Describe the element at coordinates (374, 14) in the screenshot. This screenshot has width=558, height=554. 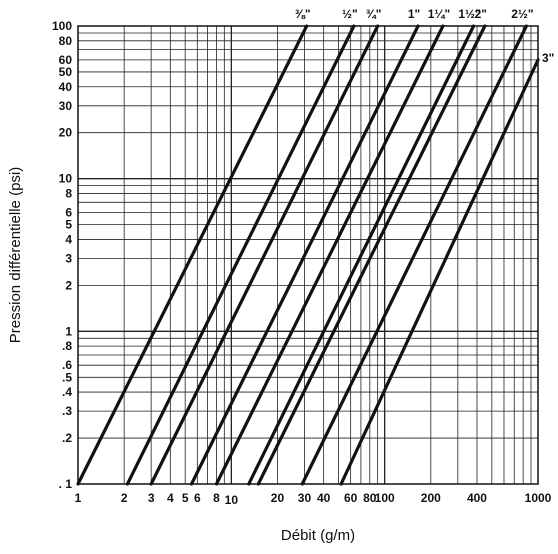
I see `series-label: ¾"` at that location.